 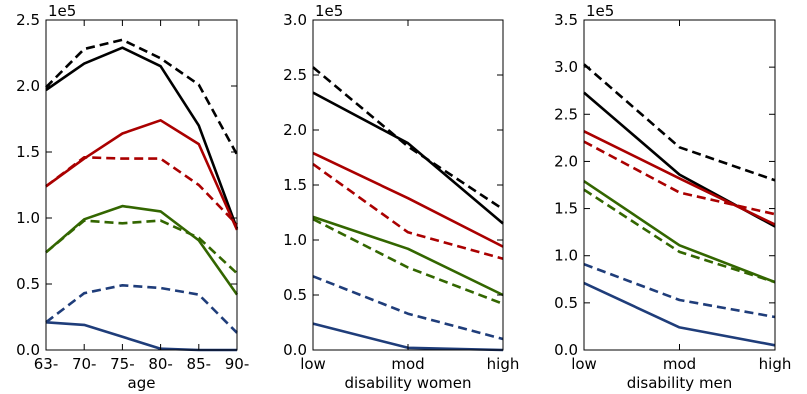 What do you see at coordinates (160, 364) in the screenshot?
I see `x-tick-label: 80-` at bounding box center [160, 364].